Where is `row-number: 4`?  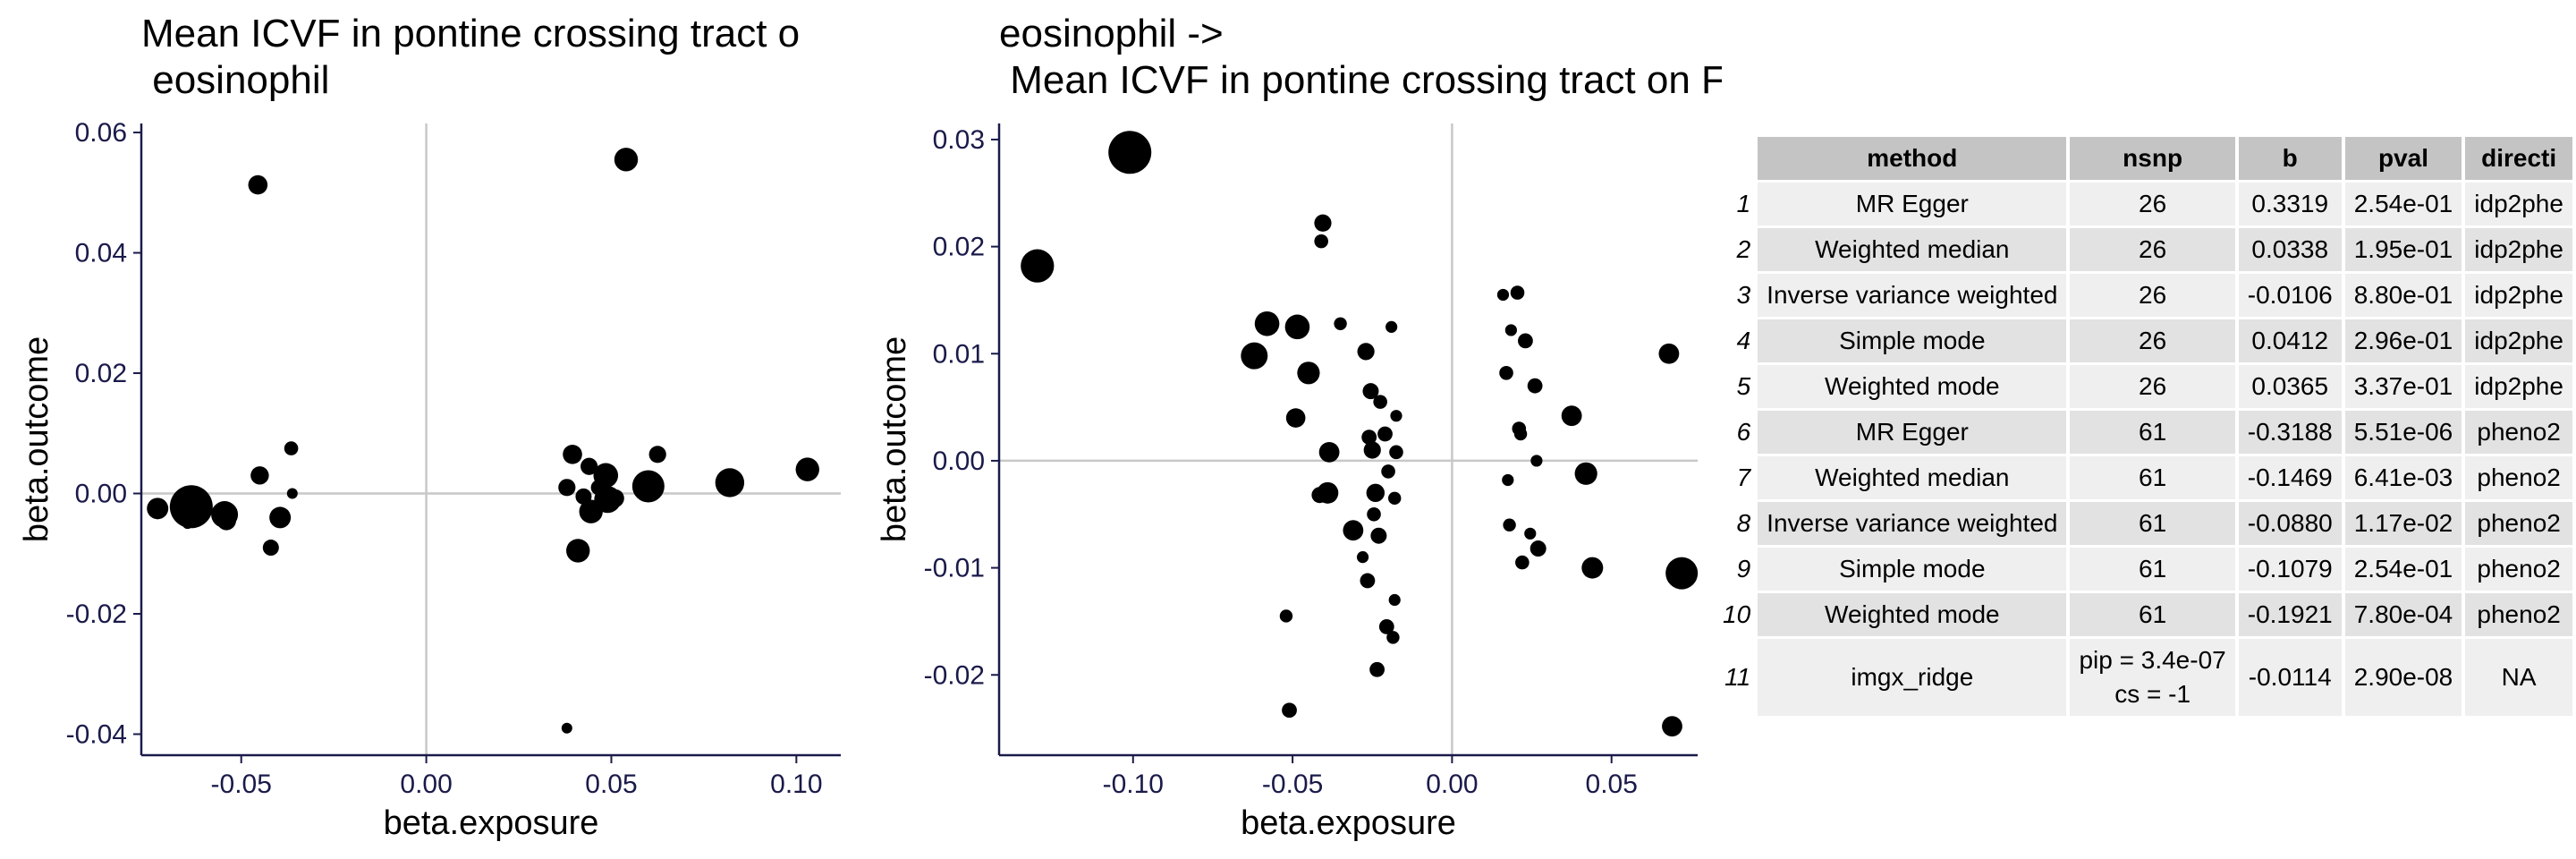 row-number: 4 is located at coordinates (1743, 340).